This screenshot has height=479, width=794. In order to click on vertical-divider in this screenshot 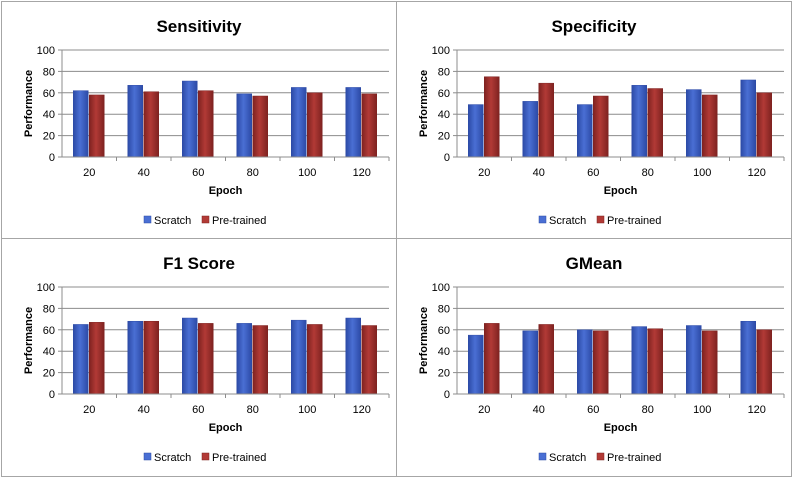, I will do `click(396, 239)`.